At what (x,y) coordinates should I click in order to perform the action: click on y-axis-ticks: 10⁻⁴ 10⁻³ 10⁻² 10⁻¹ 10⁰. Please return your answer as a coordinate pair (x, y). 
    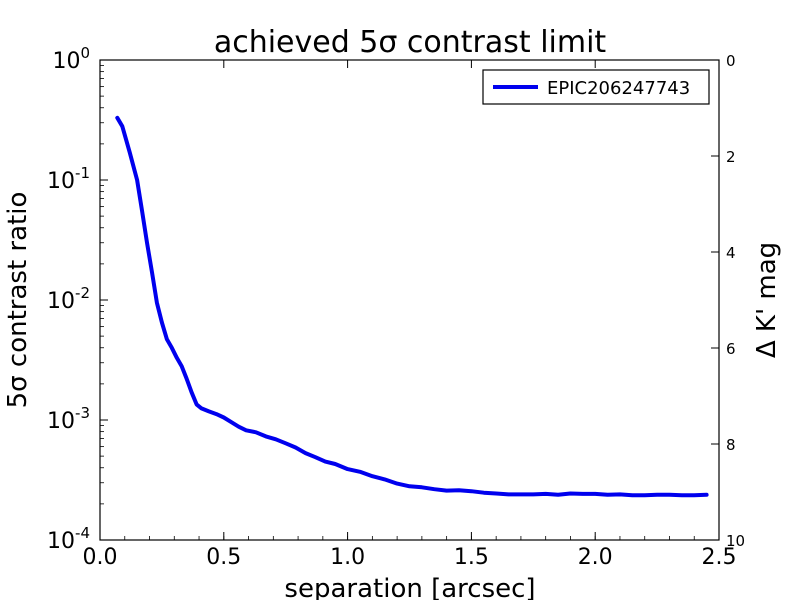
    Looking at the image, I should click on (77, 299).